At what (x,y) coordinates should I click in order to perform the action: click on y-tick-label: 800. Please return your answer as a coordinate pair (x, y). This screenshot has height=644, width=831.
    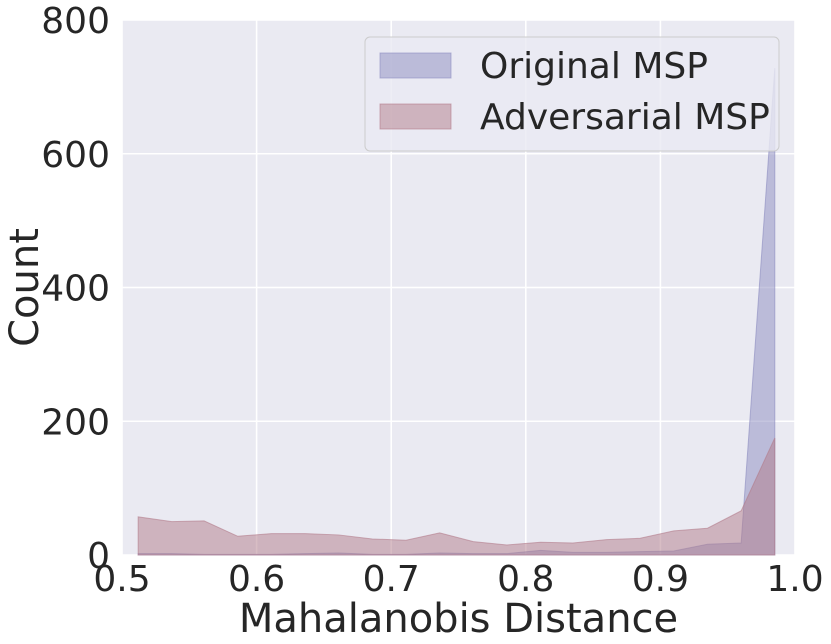
    Looking at the image, I should click on (75, 21).